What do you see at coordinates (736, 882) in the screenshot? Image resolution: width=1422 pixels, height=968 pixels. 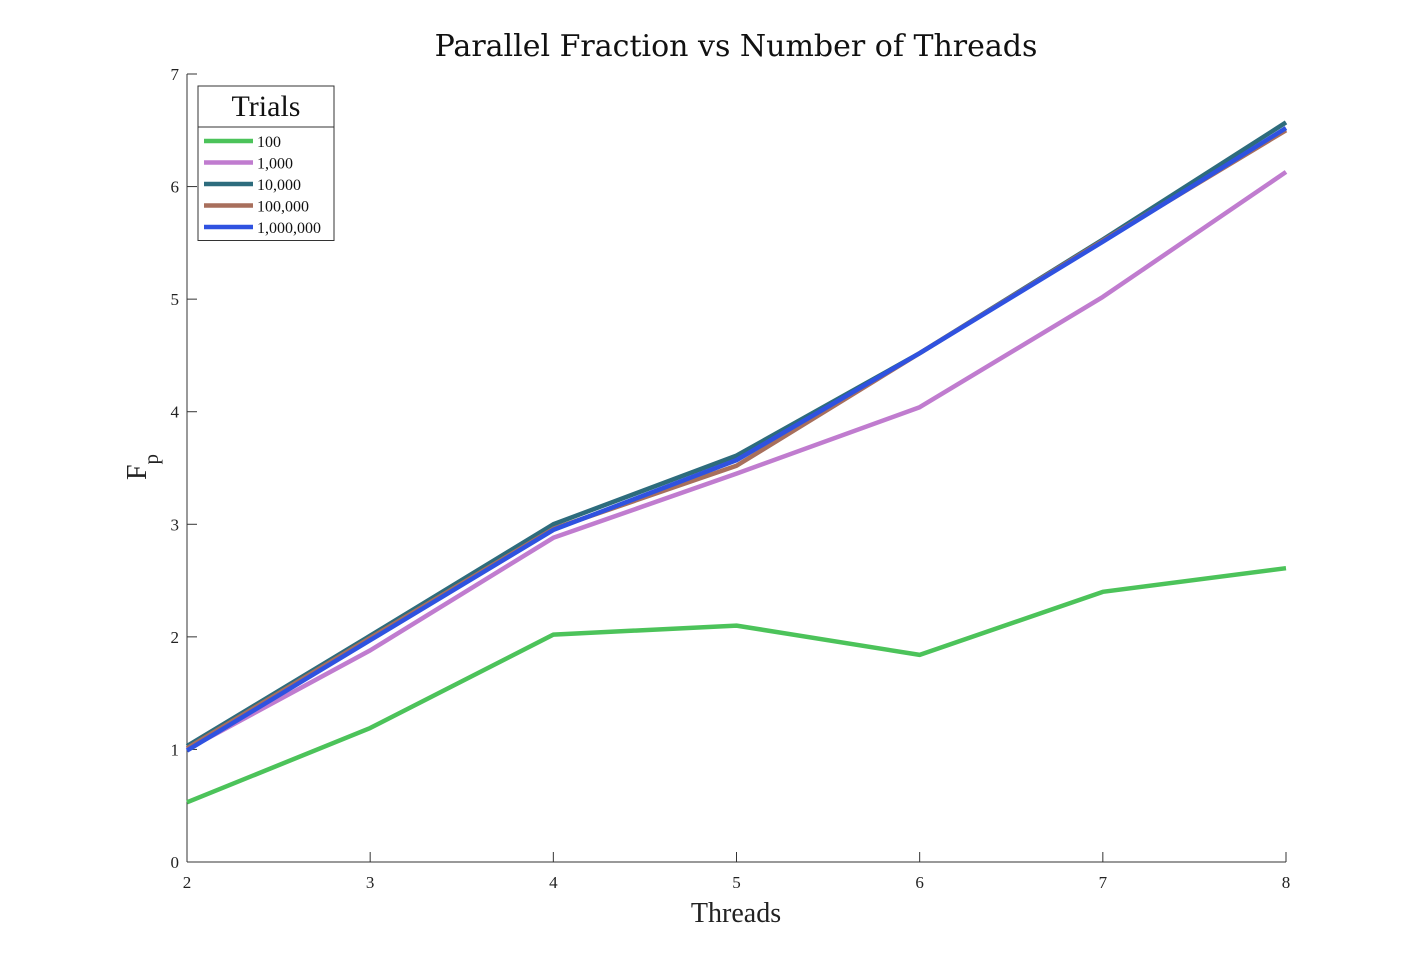 I see `x-tick-label: 5` at bounding box center [736, 882].